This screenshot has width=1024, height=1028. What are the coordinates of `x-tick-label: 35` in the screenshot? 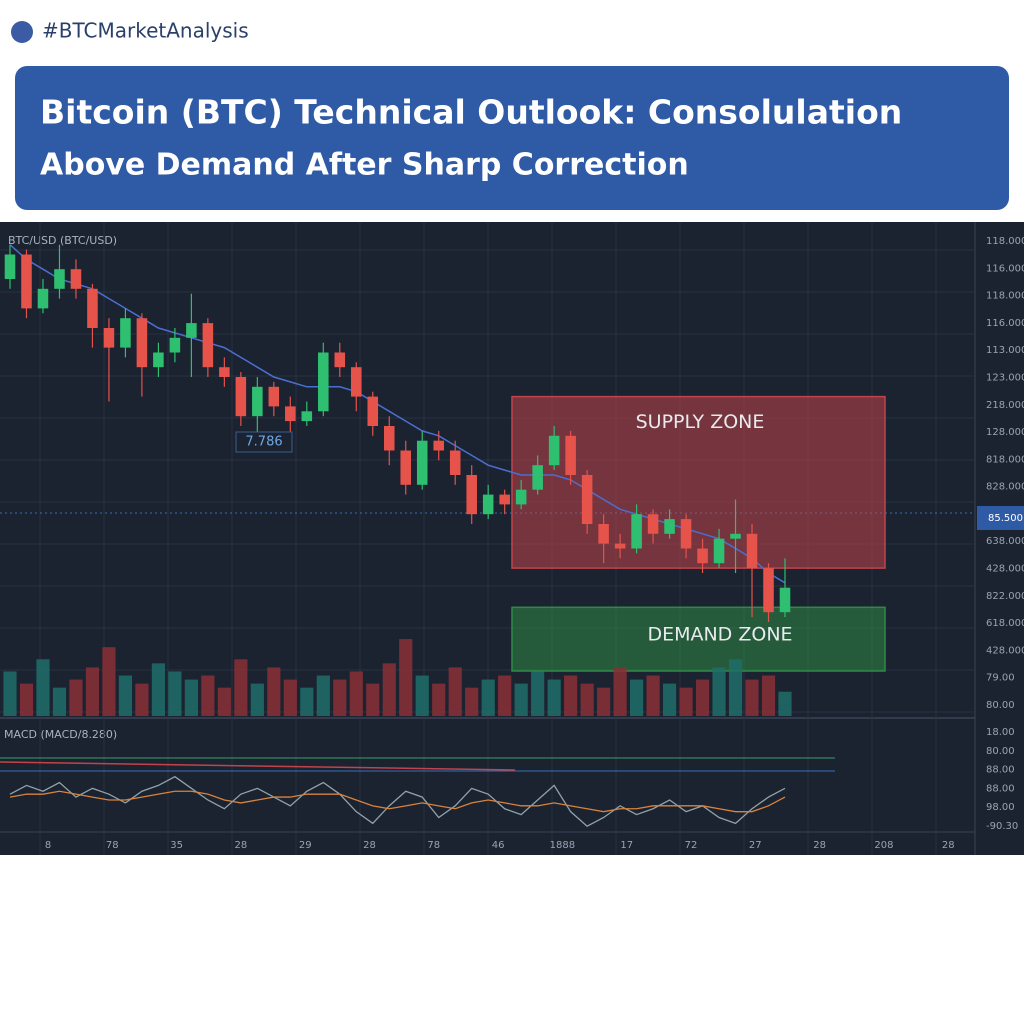 It's located at (176, 845).